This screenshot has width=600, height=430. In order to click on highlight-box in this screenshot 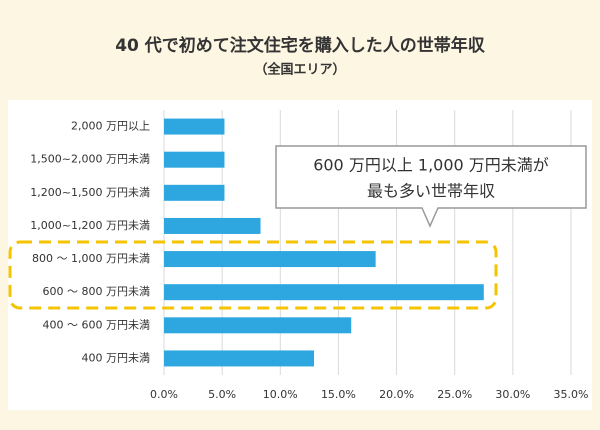, I will do `click(253, 275)`.